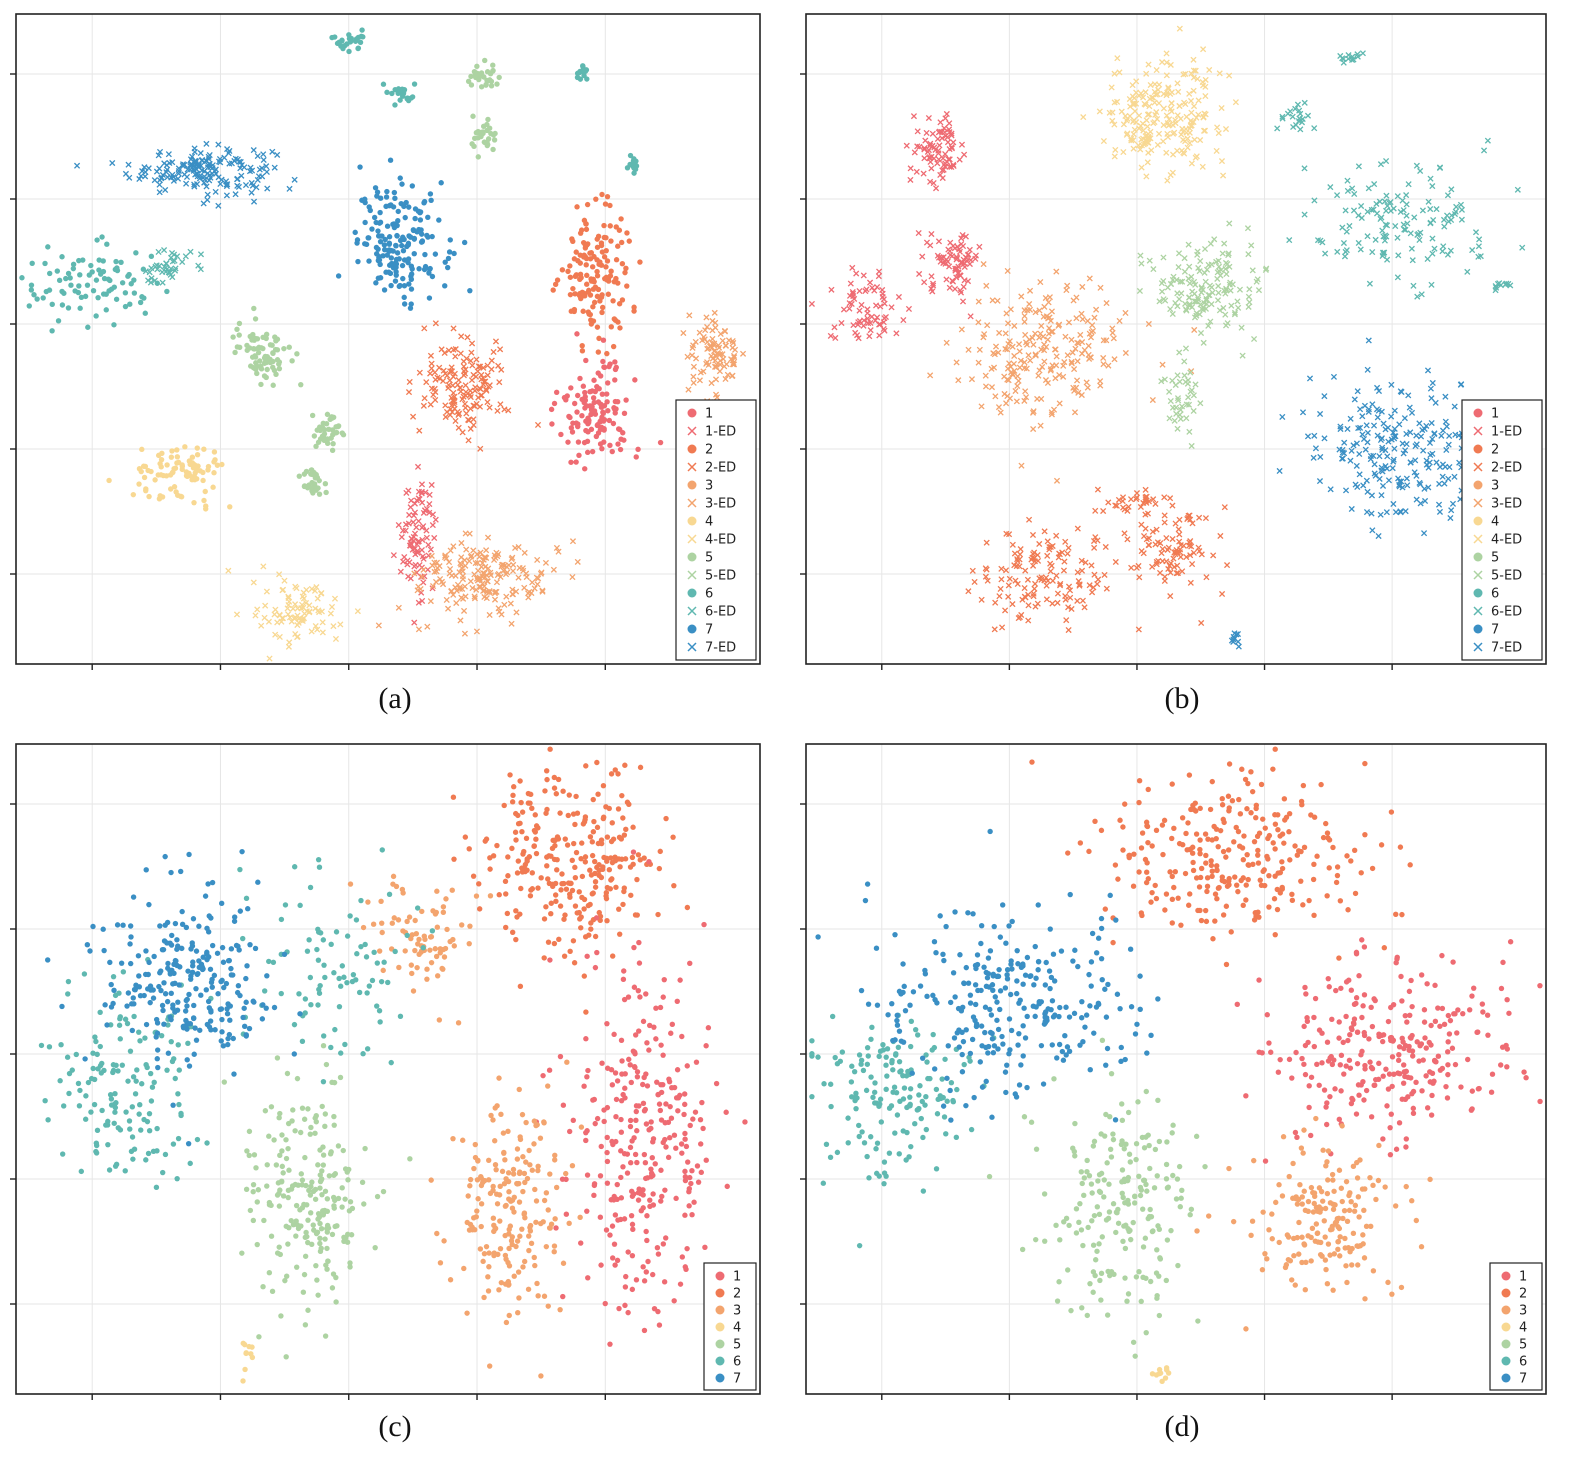 This screenshot has width=1574, height=1464. Describe the element at coordinates (720, 612) in the screenshot. I see `legend-label: 6-ED` at that location.